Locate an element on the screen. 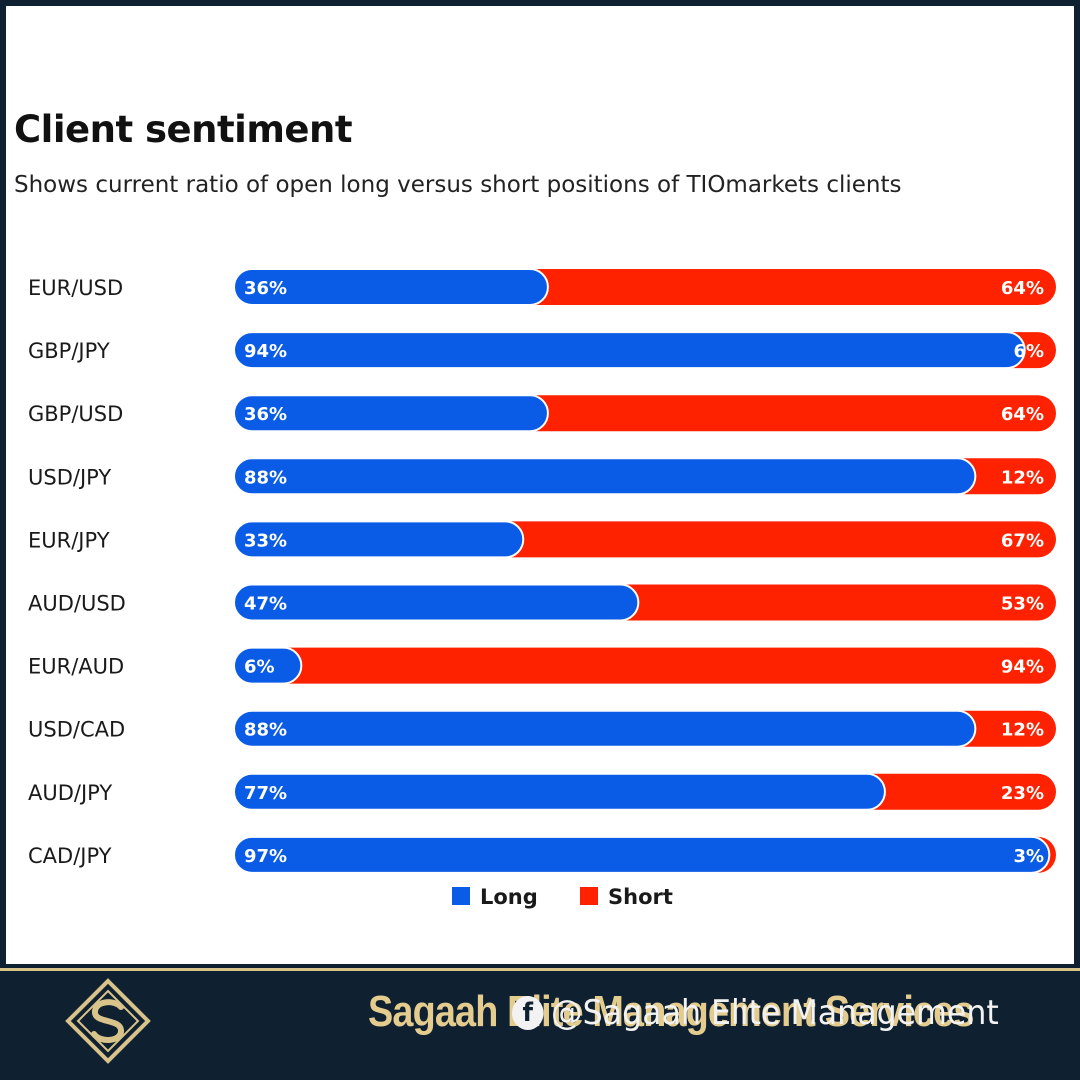 The width and height of the screenshot is (1080, 1080). category-label: GBP/JPY is located at coordinates (69, 351).